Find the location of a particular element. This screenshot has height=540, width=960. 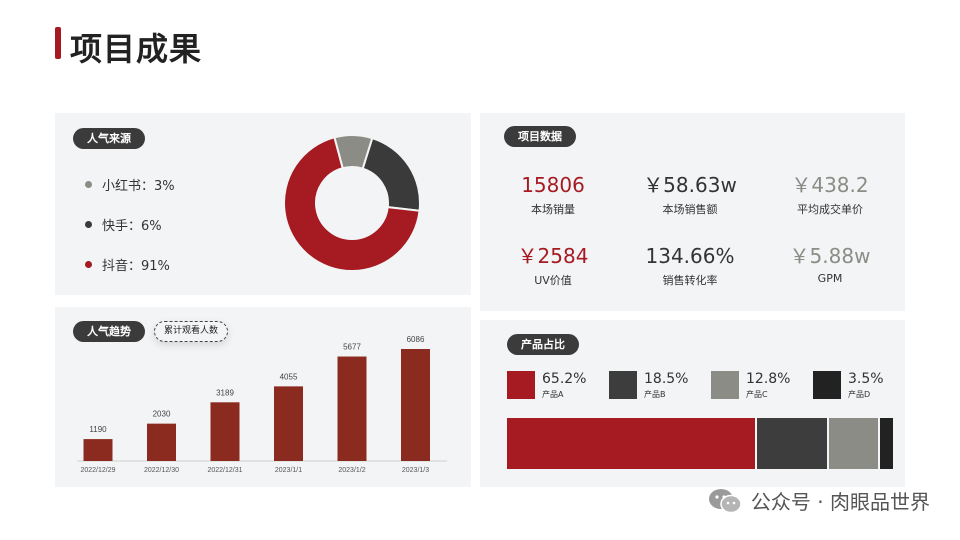

metric-sales-amount: ￥58.63w 本场销售额 is located at coordinates (690, 195).